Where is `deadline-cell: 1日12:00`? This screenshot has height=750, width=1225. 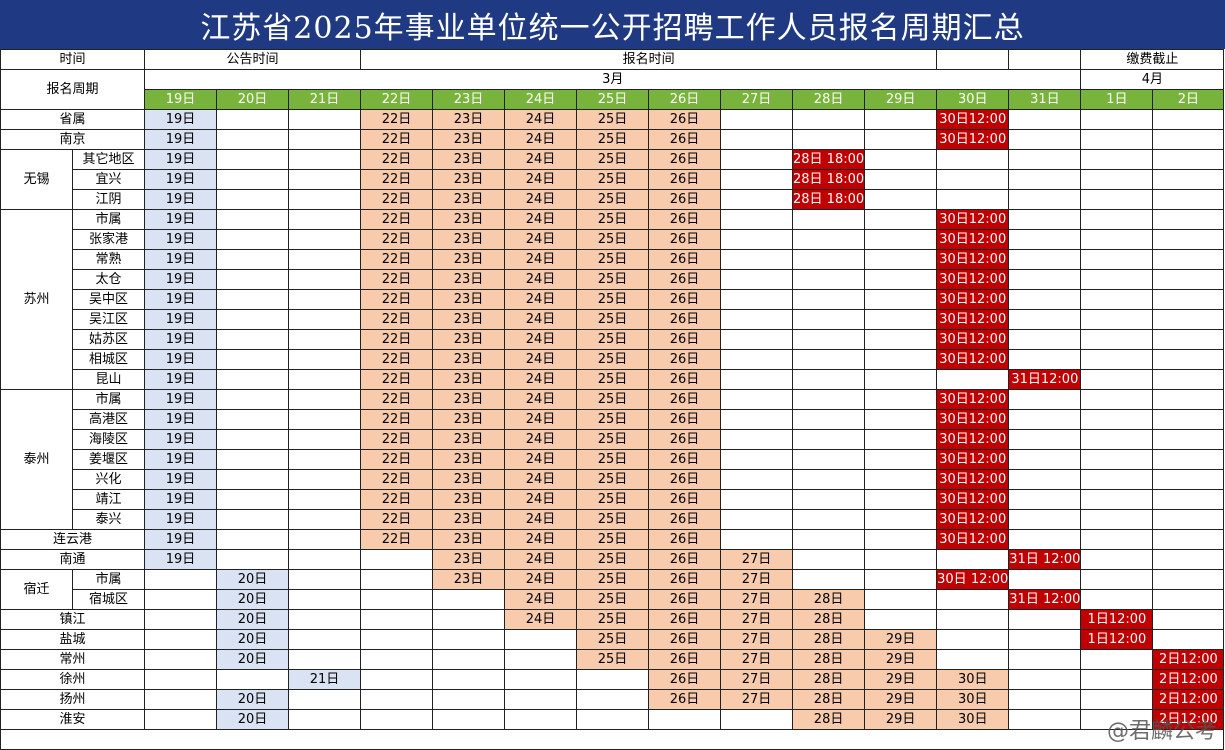
deadline-cell: 1日12:00 is located at coordinates (1117, 640).